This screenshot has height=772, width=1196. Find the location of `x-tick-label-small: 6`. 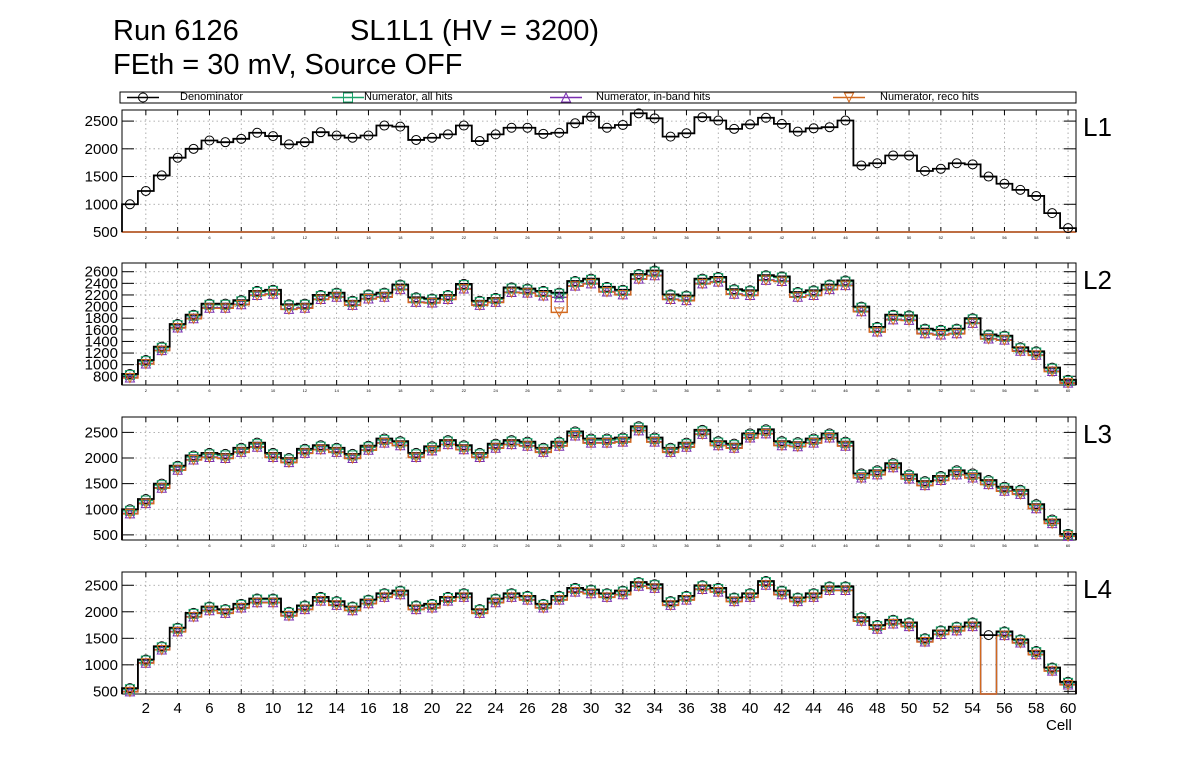

x-tick-label-small: 6 is located at coordinates (209, 237).